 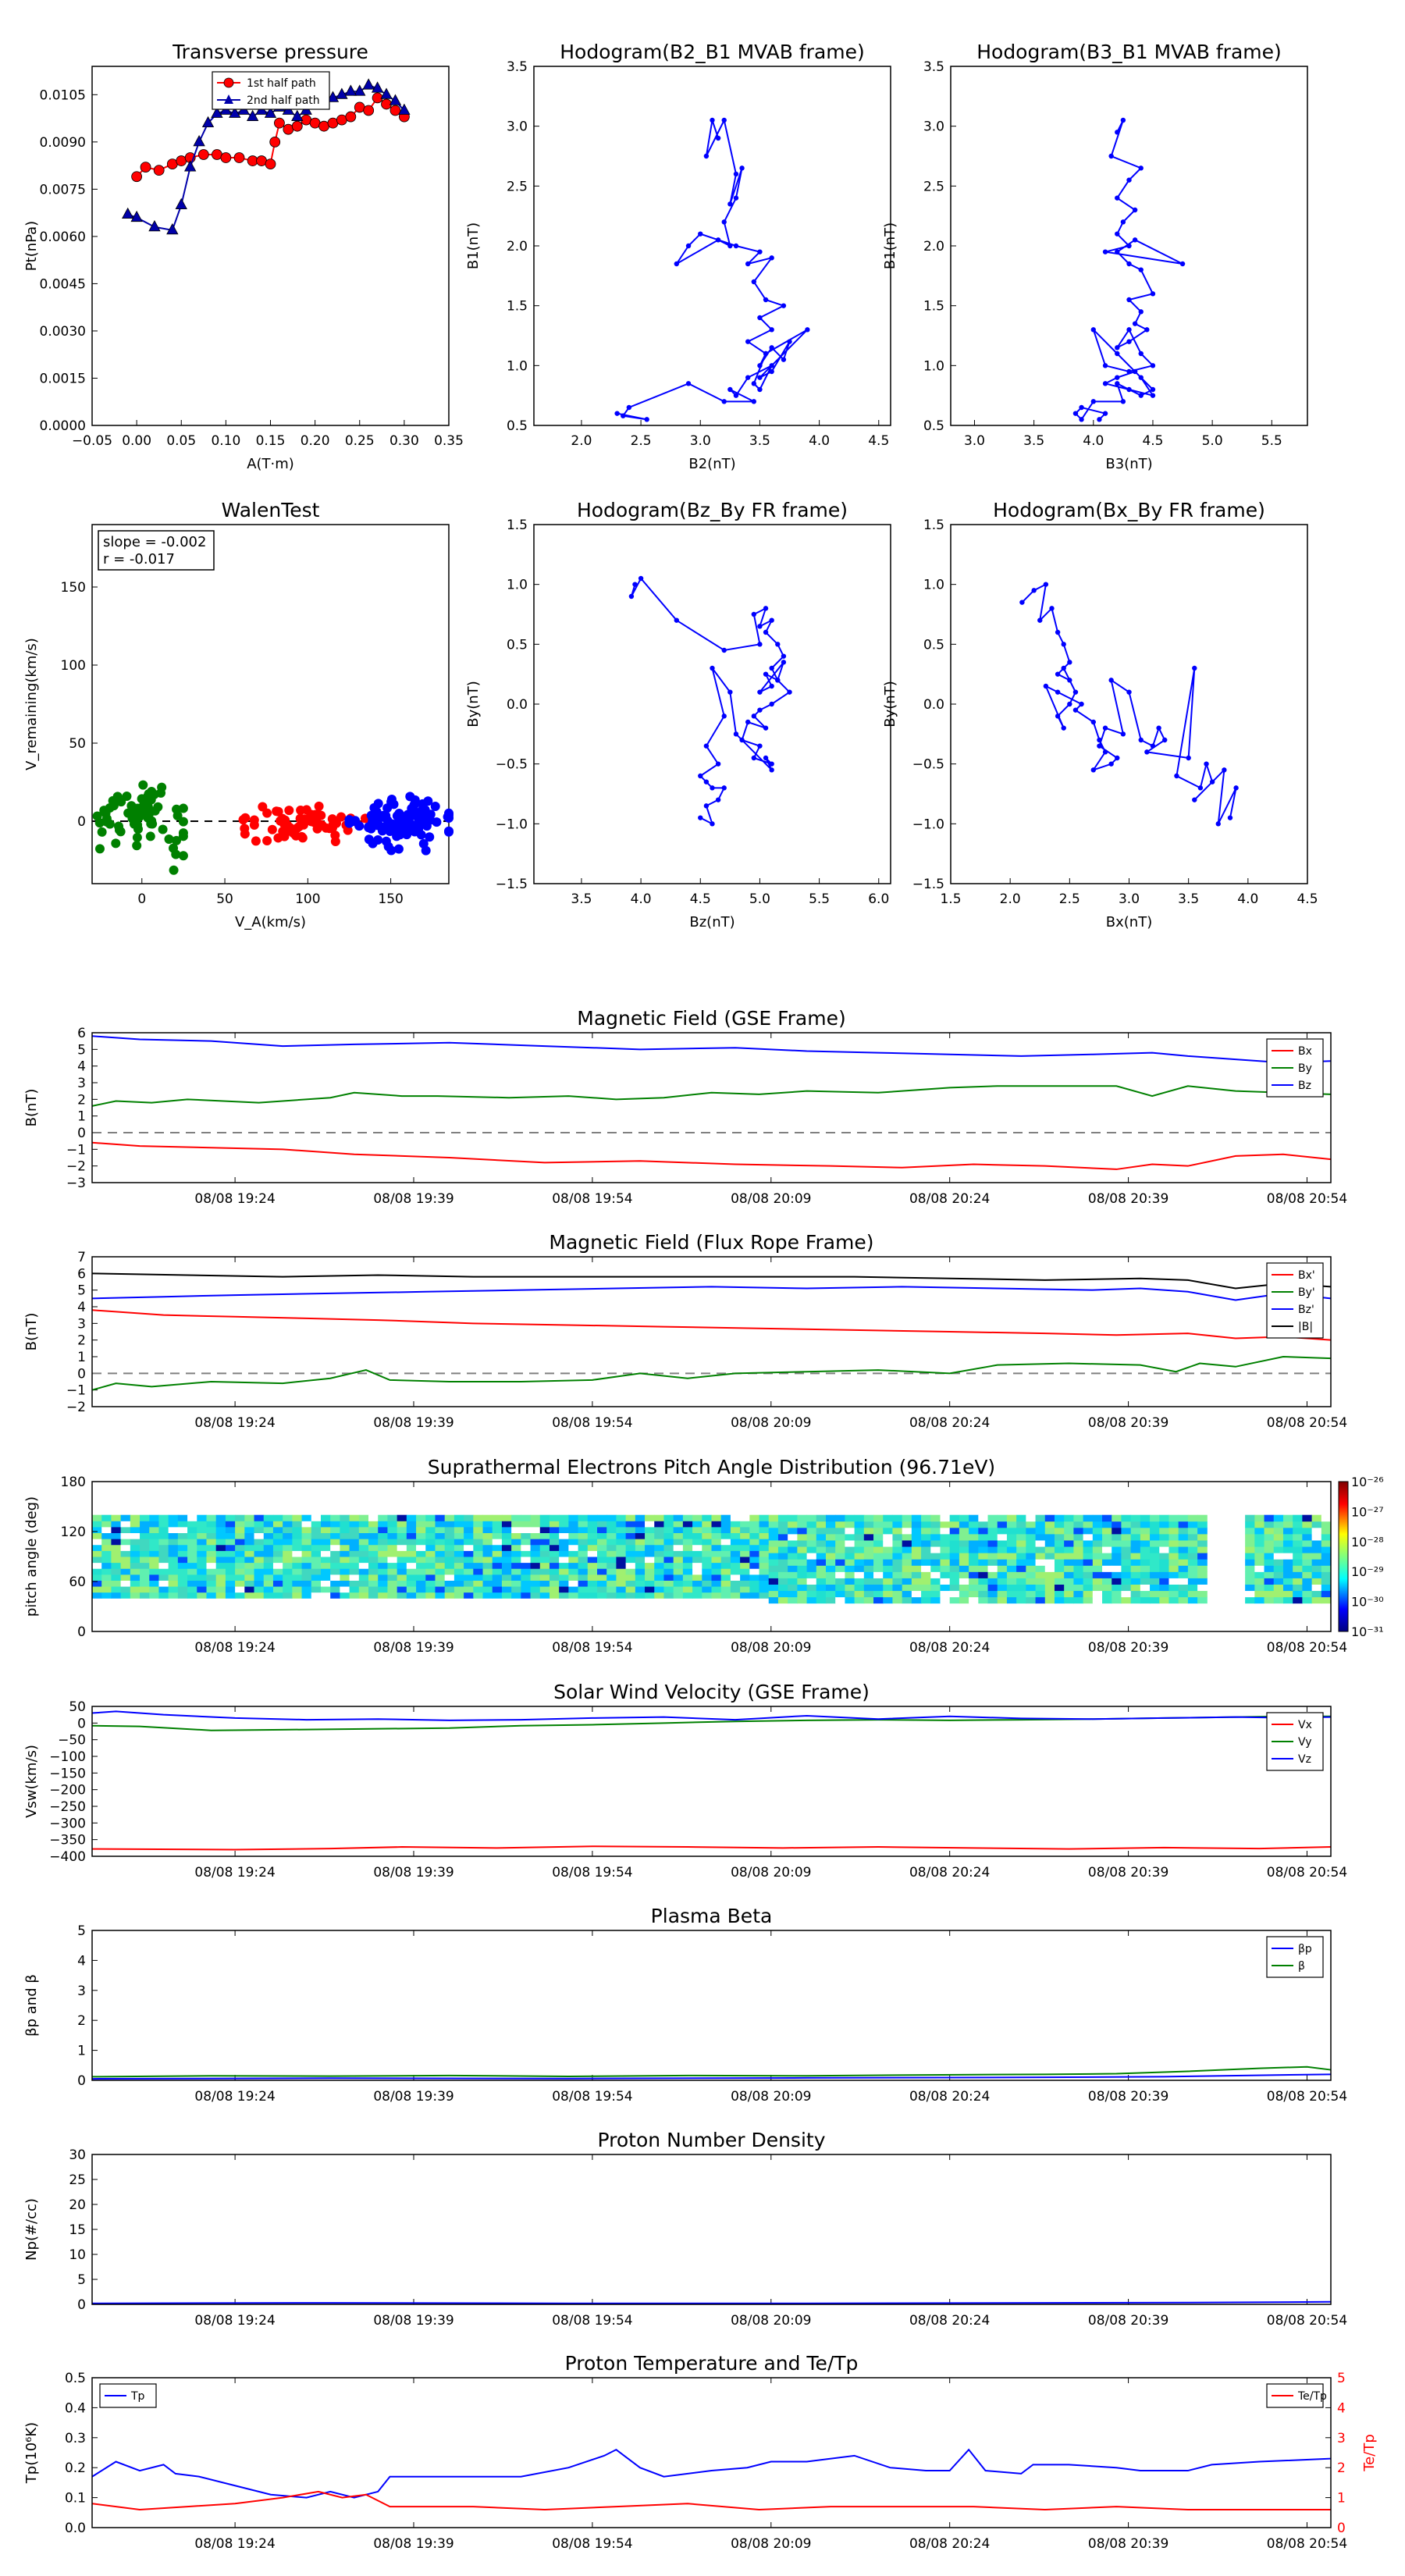 I want to click on tp2-series-Tp, so click(x=712, y=2473).